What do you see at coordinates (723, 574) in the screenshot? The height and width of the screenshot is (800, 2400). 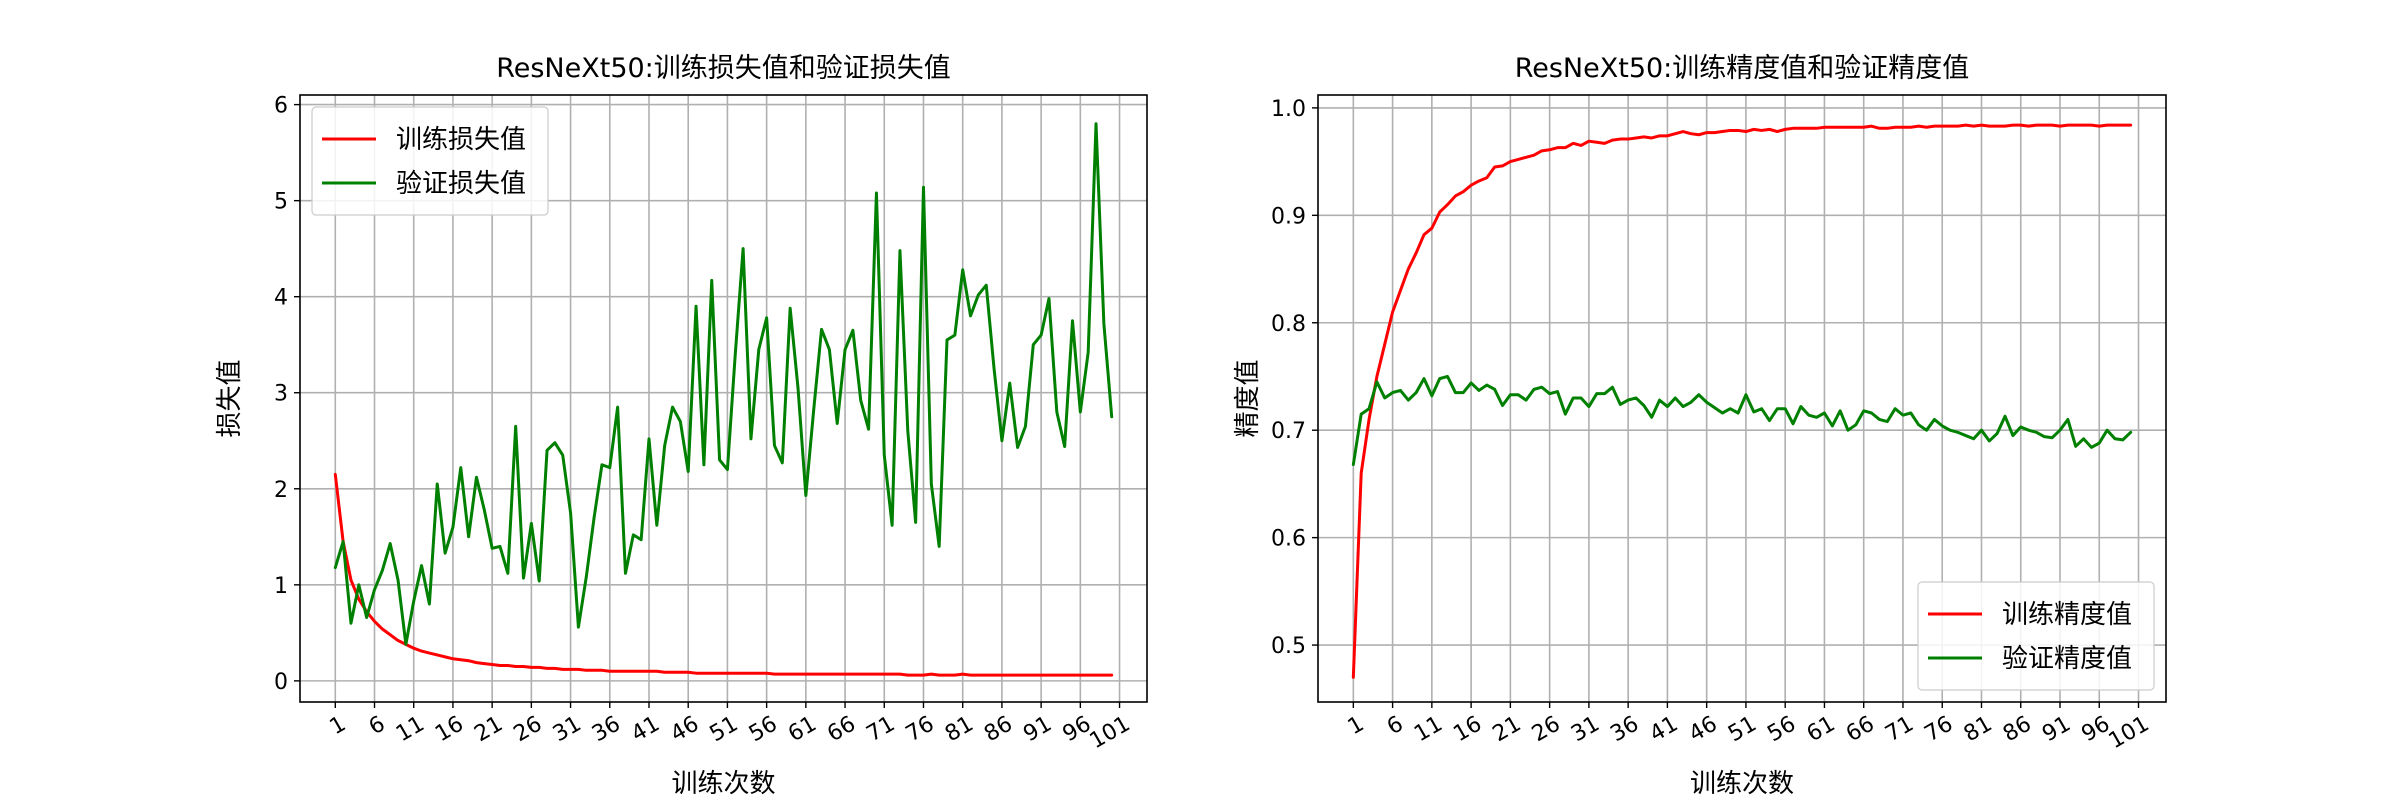 I see `series-line-train-loss` at bounding box center [723, 574].